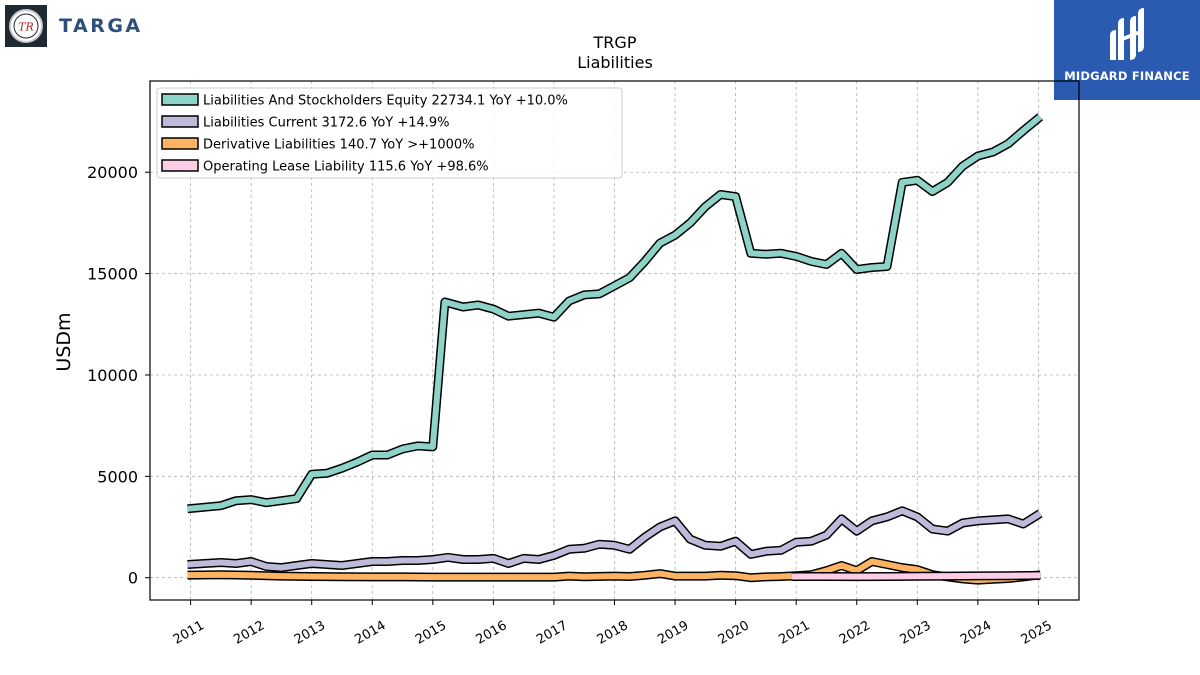 This screenshot has height=675, width=1200. What do you see at coordinates (976, 633) in the screenshot?
I see `x-tick-label: 2024` at bounding box center [976, 633].